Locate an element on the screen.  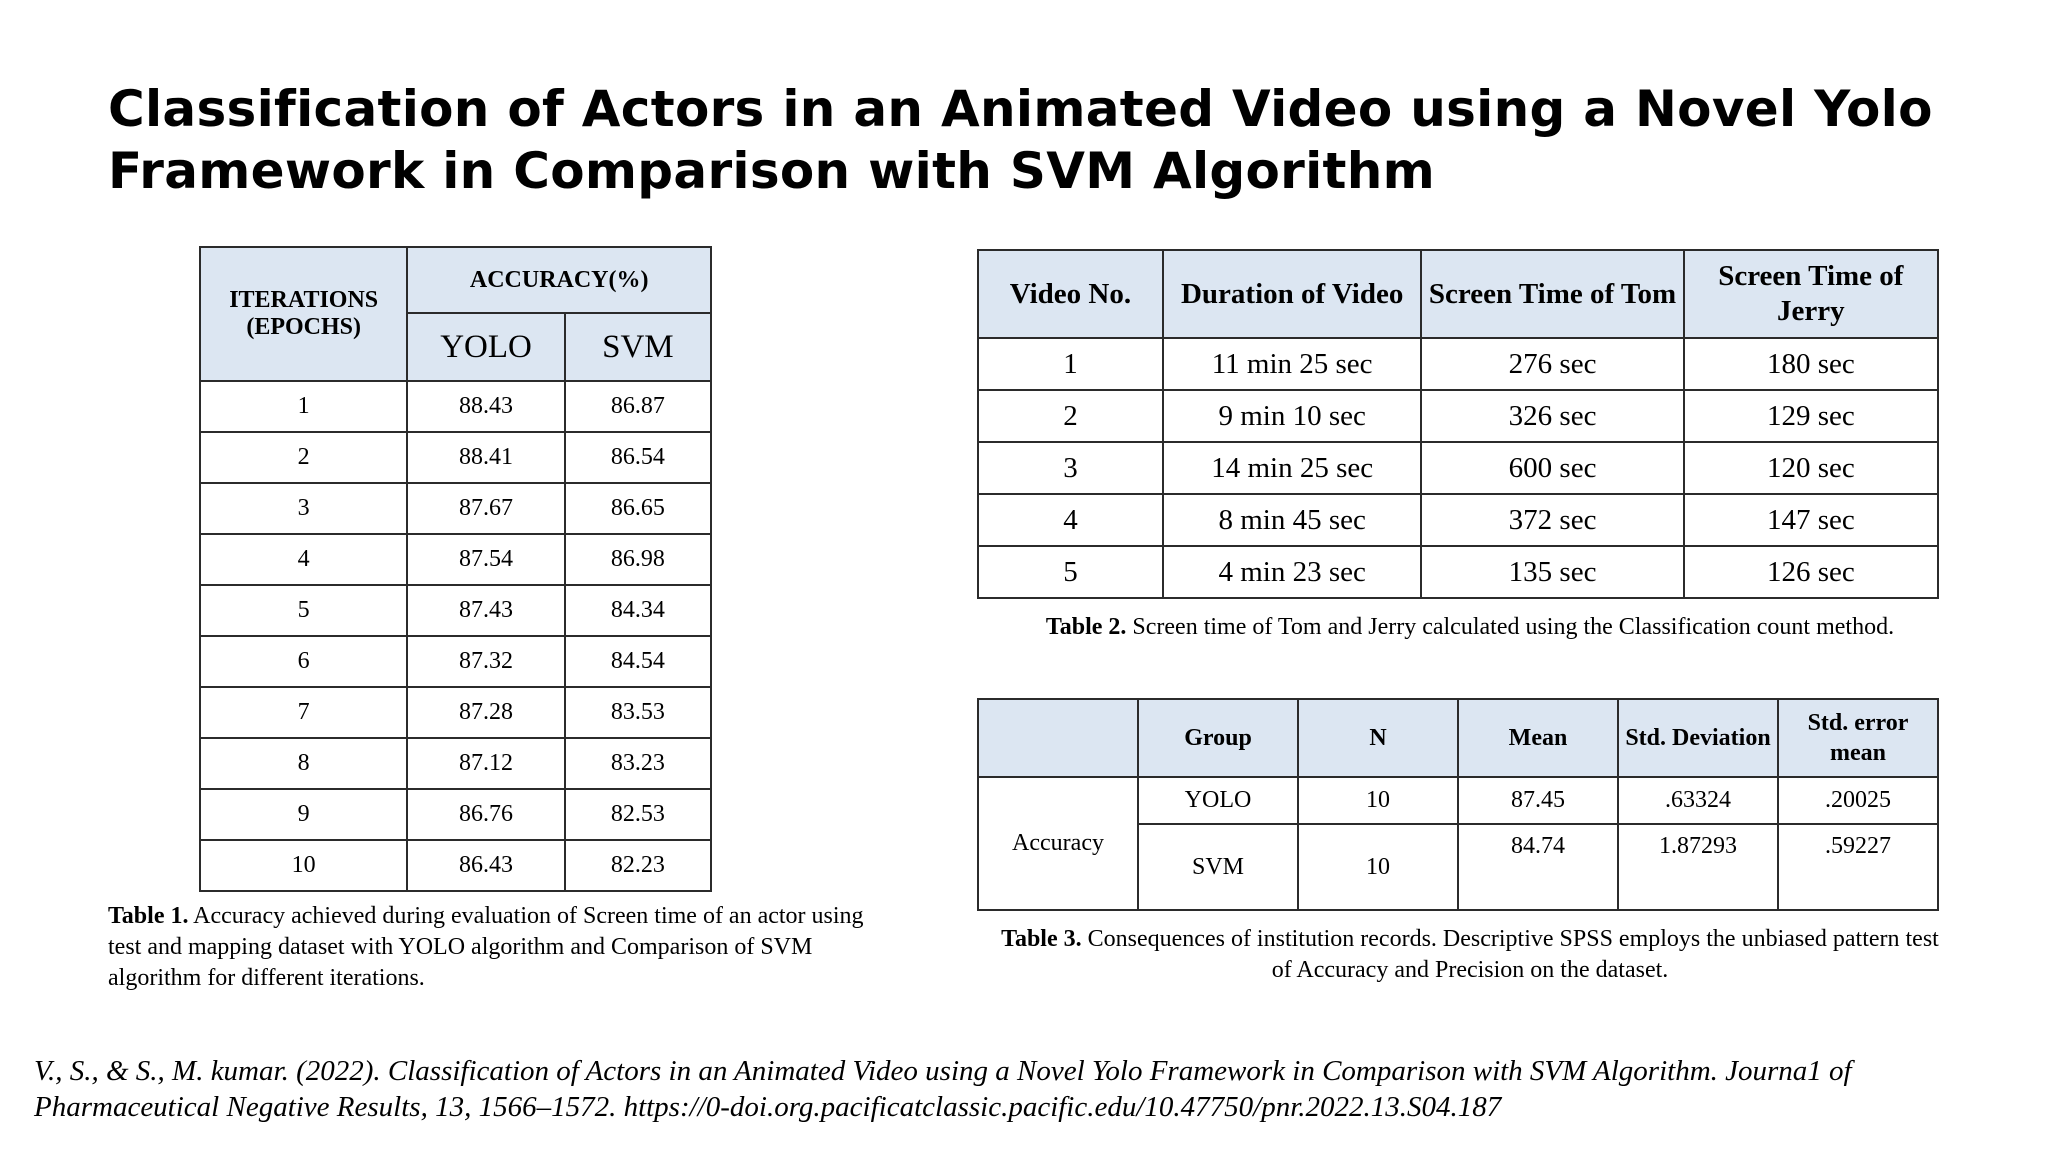
video-no-cell: 4 is located at coordinates (1070, 520).